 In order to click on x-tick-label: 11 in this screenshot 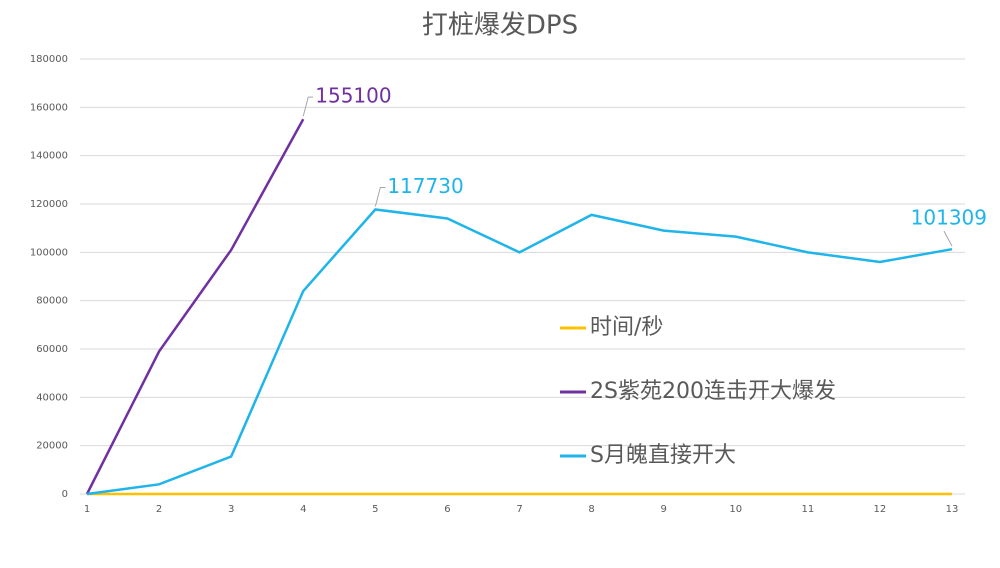, I will do `click(807, 509)`.